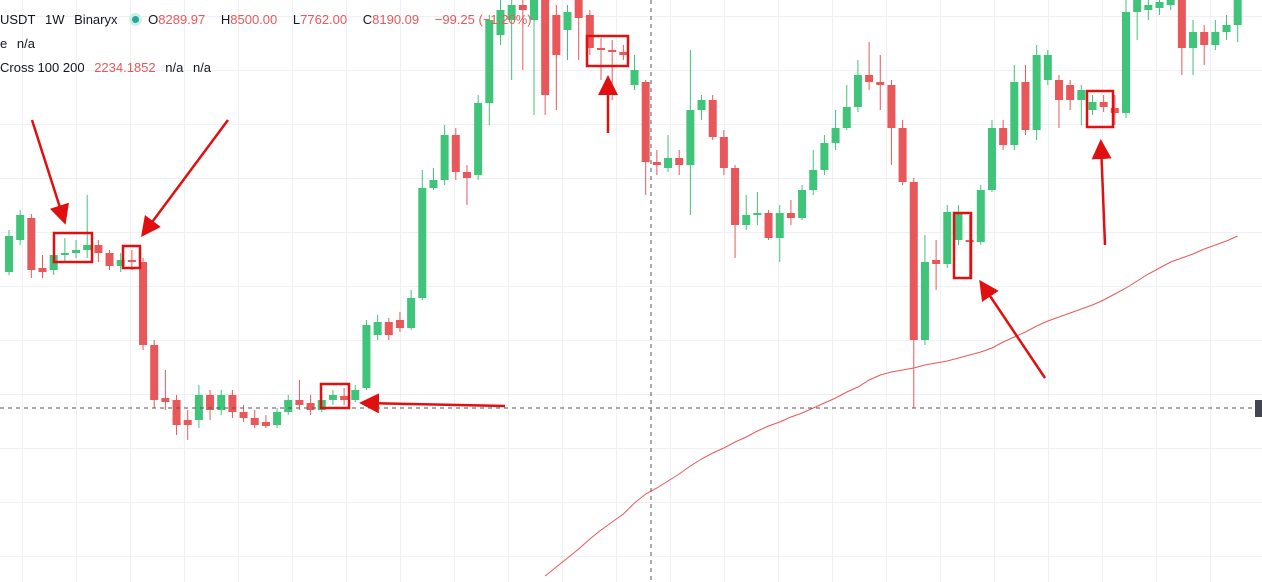 Image resolution: width=1262 pixels, height=582 pixels. What do you see at coordinates (4, 43) in the screenshot?
I see `indicator-name: e` at bounding box center [4, 43].